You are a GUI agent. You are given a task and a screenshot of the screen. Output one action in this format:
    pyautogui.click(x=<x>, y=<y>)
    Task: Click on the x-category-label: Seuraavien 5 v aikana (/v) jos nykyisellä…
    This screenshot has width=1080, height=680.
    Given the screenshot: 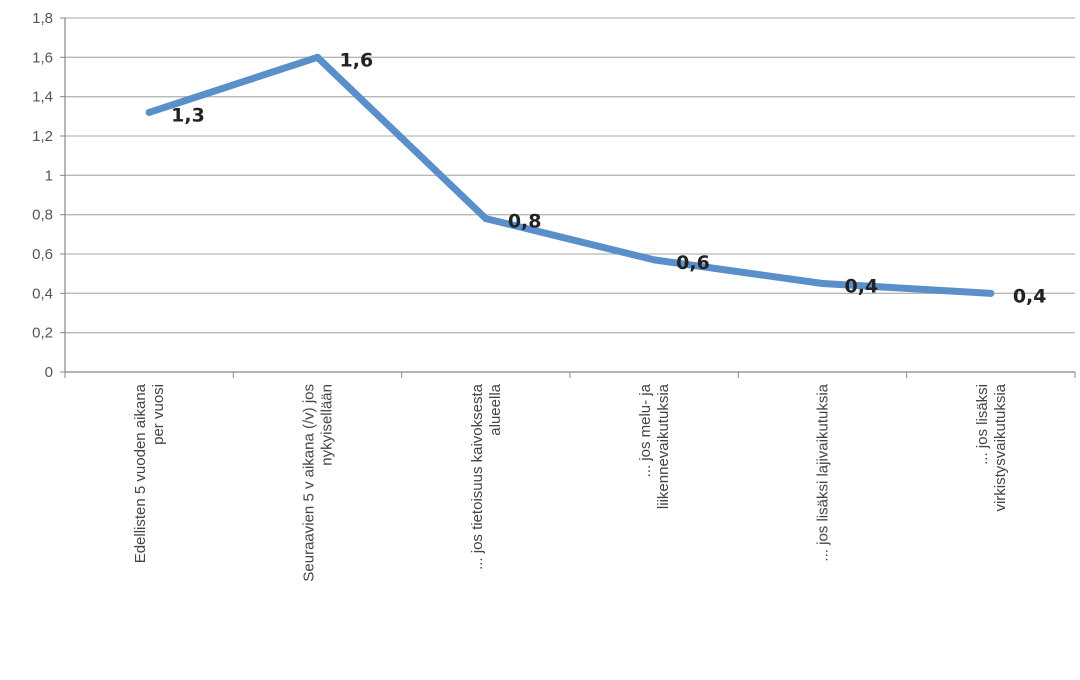 What is the action you would take?
    pyautogui.click(x=318, y=483)
    